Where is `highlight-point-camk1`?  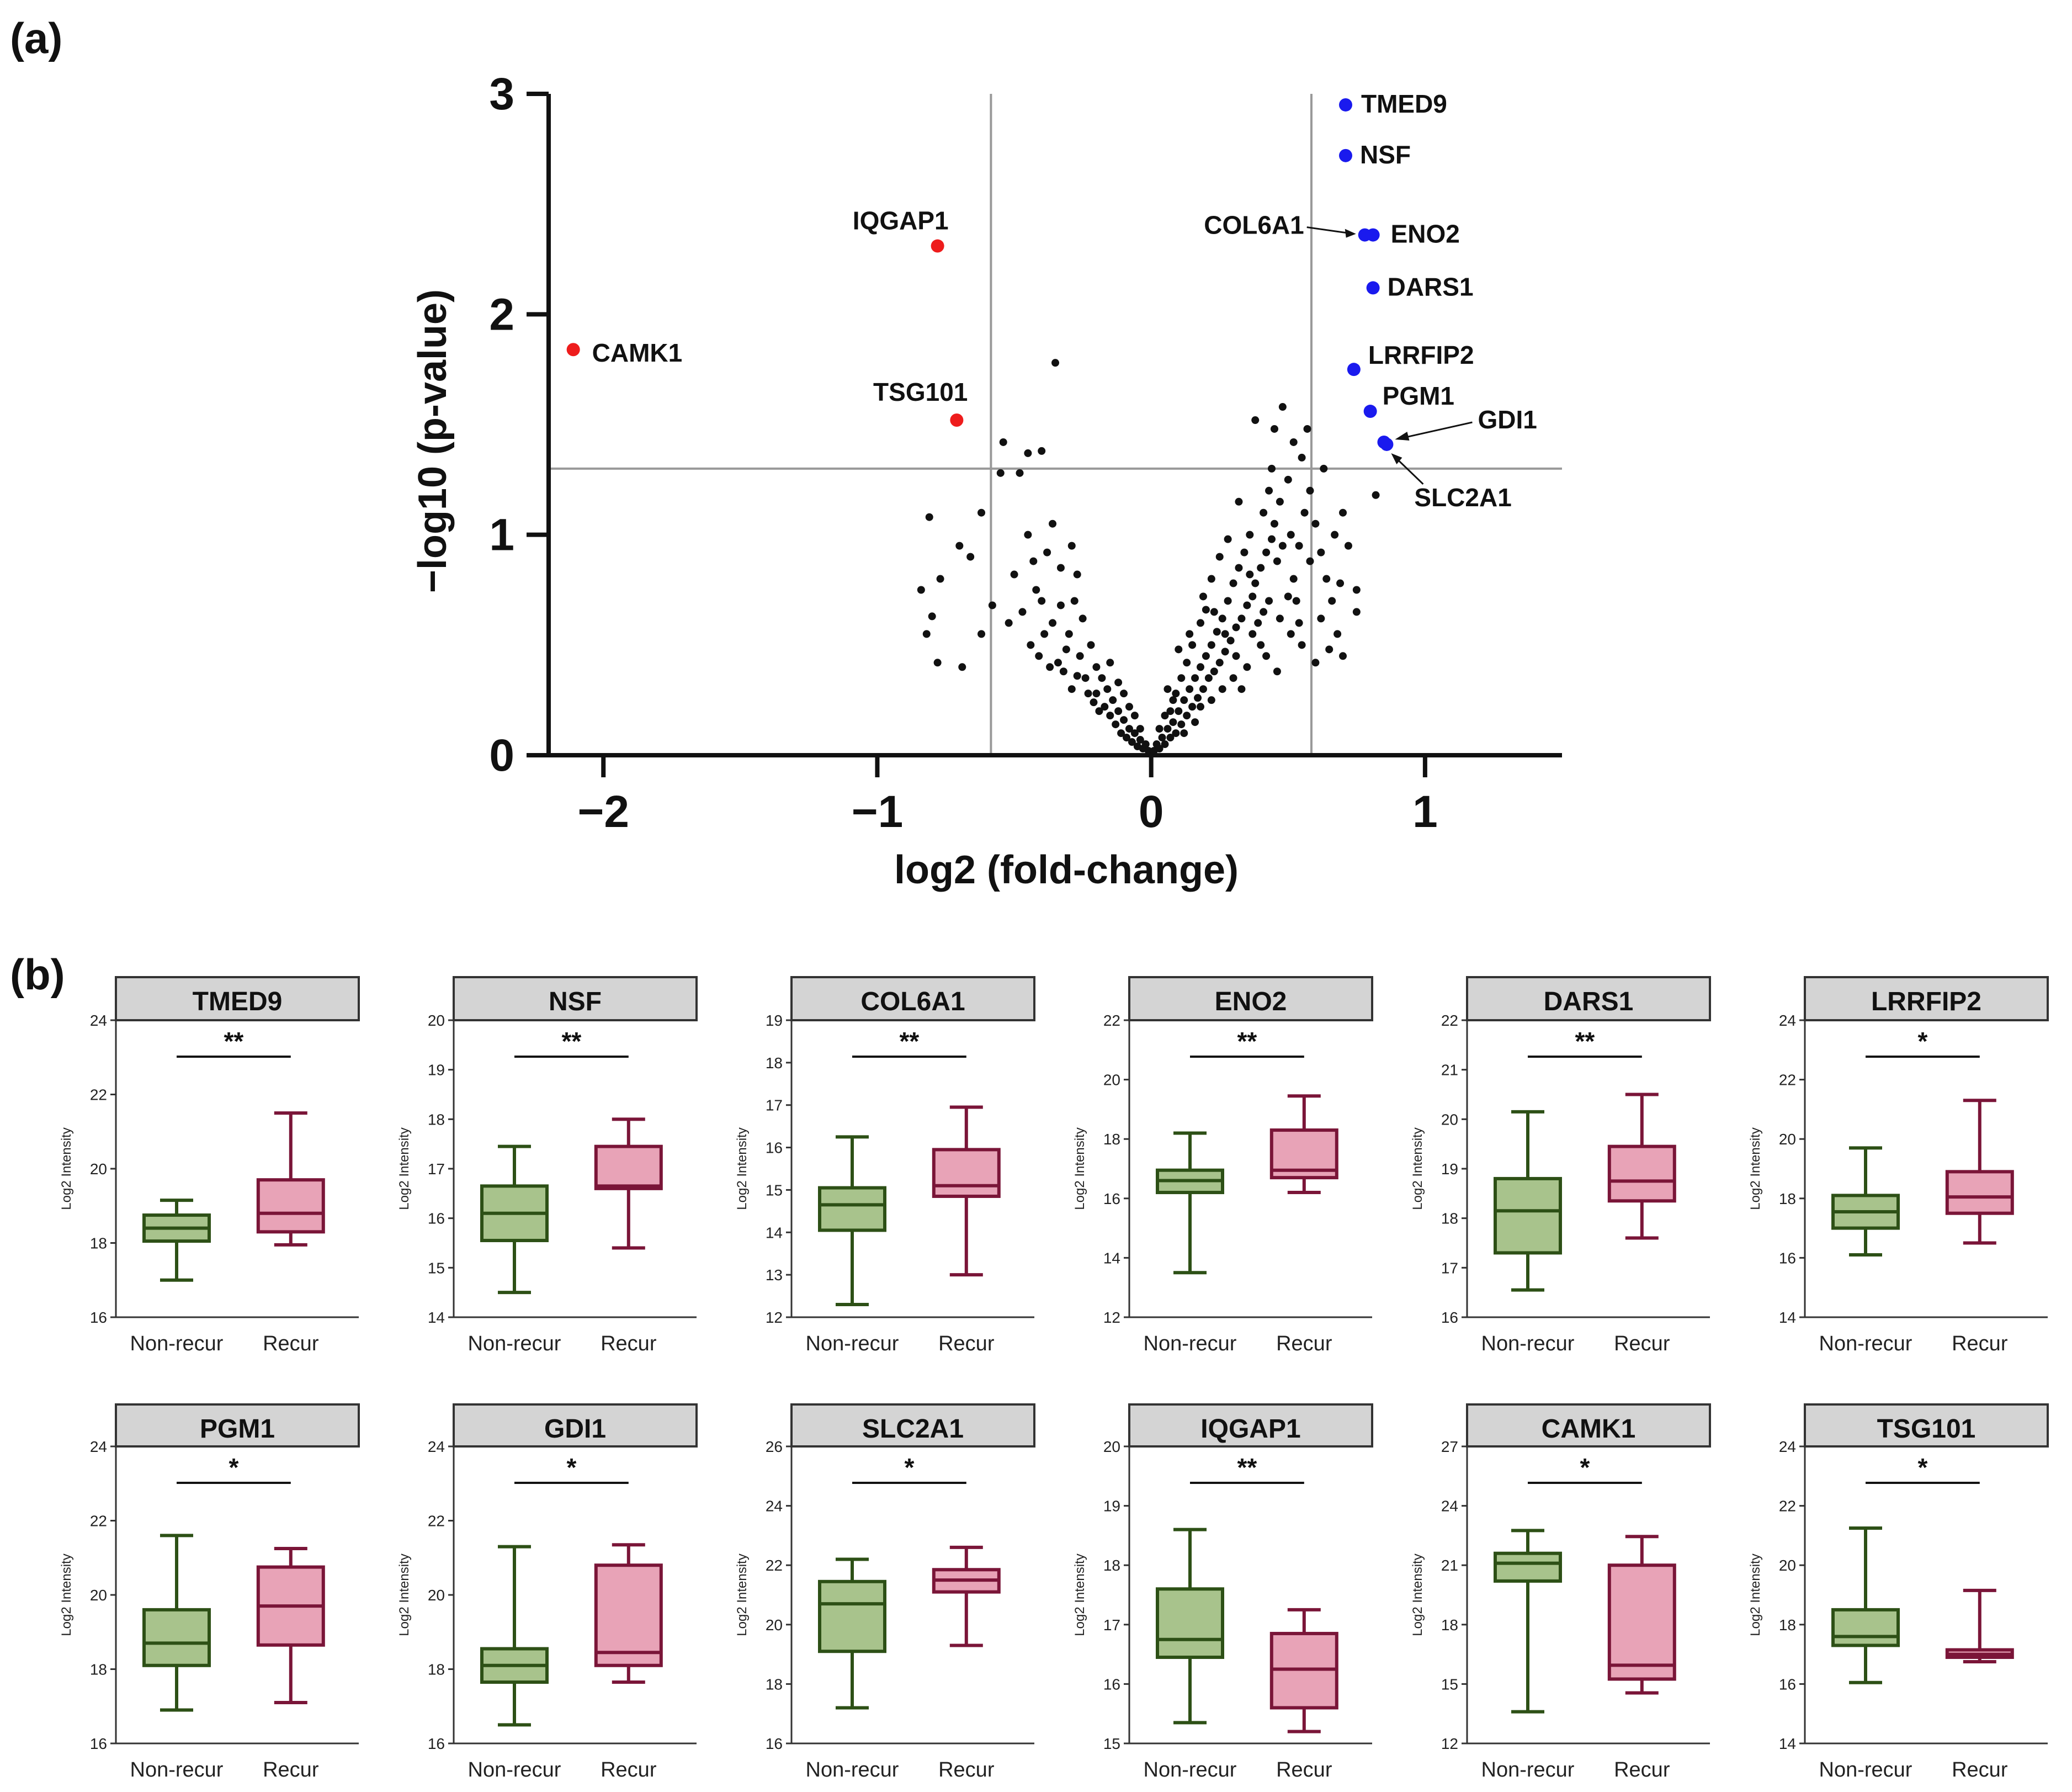 highlight-point-camk1 is located at coordinates (573, 350).